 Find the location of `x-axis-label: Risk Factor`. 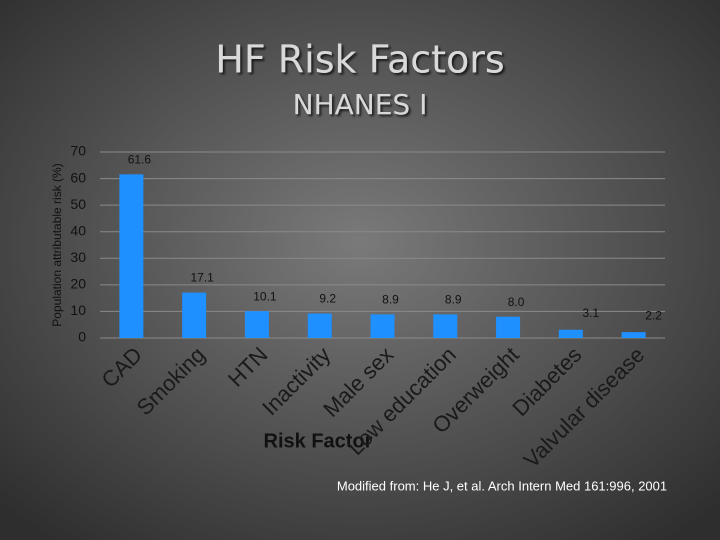

x-axis-label: Risk Factor is located at coordinates (318, 441).